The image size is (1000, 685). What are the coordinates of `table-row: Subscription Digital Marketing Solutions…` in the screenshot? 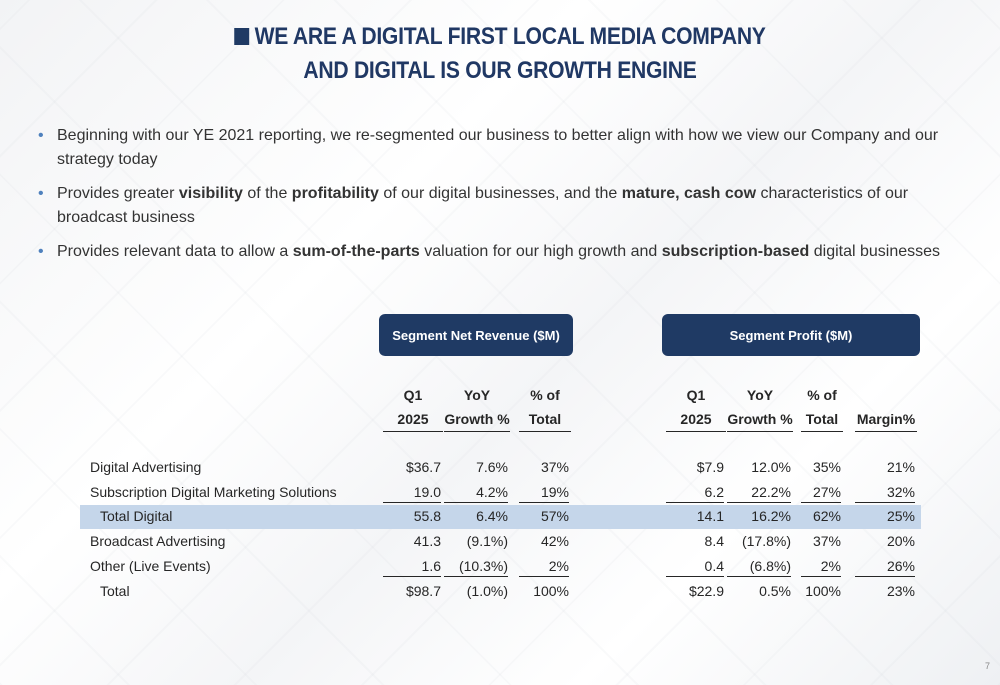 It's located at (500, 493).